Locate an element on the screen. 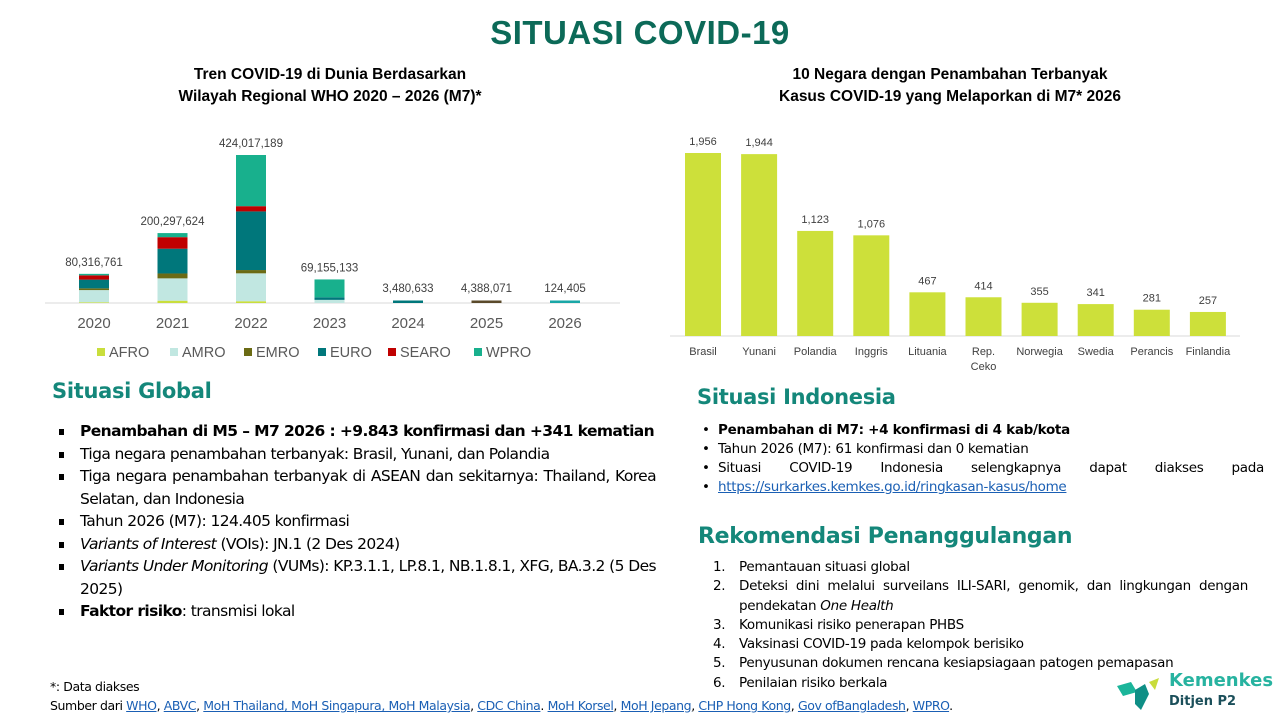 The width and height of the screenshot is (1280, 720). legend-label-wpro: WPRO is located at coordinates (508, 353).